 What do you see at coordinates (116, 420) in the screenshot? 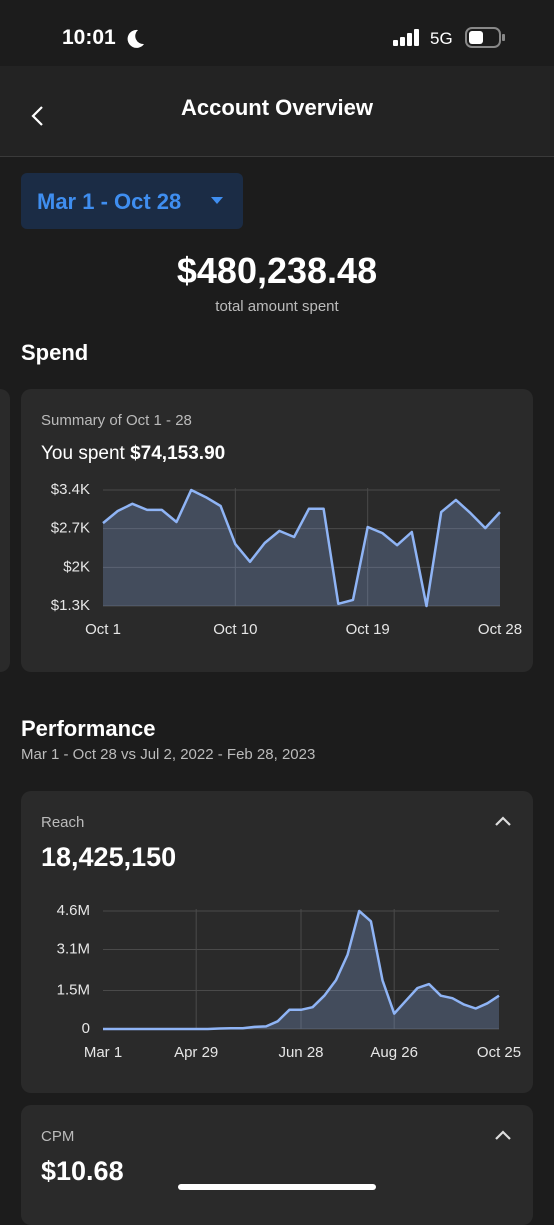
I see `summary-label: Summary of Oct 1 - 28` at bounding box center [116, 420].